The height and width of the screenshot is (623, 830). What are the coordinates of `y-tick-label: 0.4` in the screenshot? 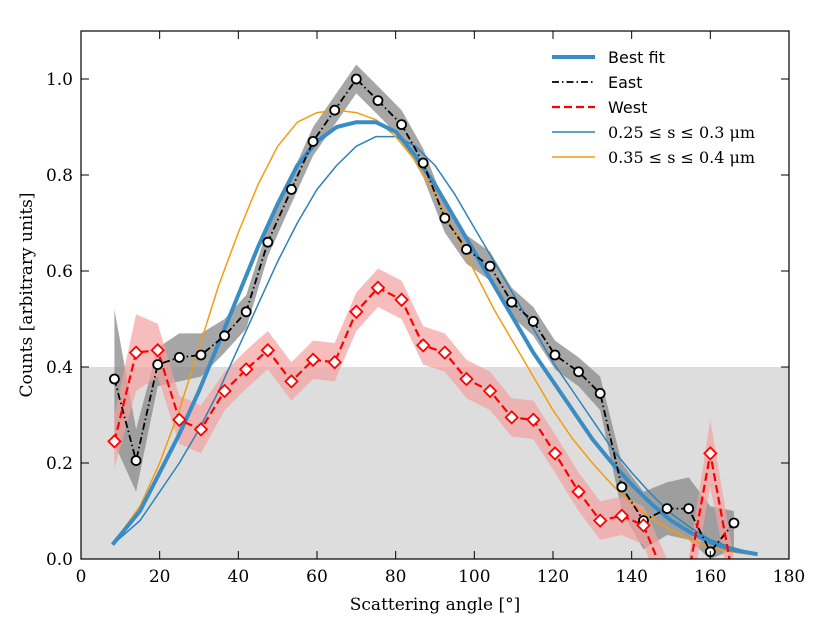 It's located at (59, 368).